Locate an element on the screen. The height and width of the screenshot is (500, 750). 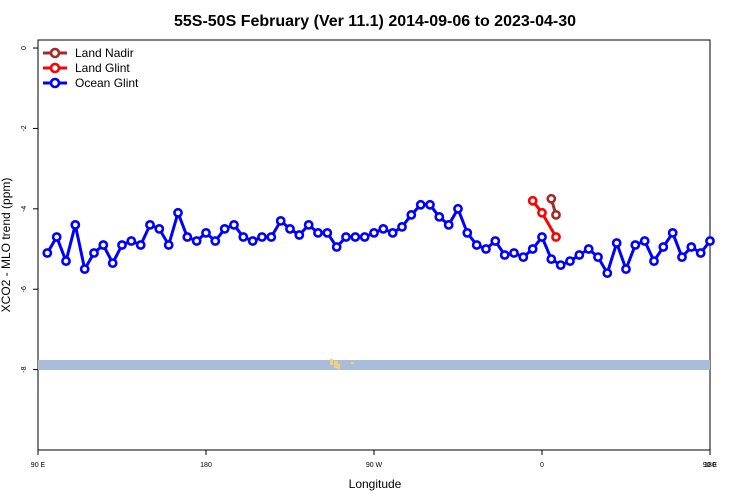
legend-label: Ocean Glint is located at coordinates (107, 83).